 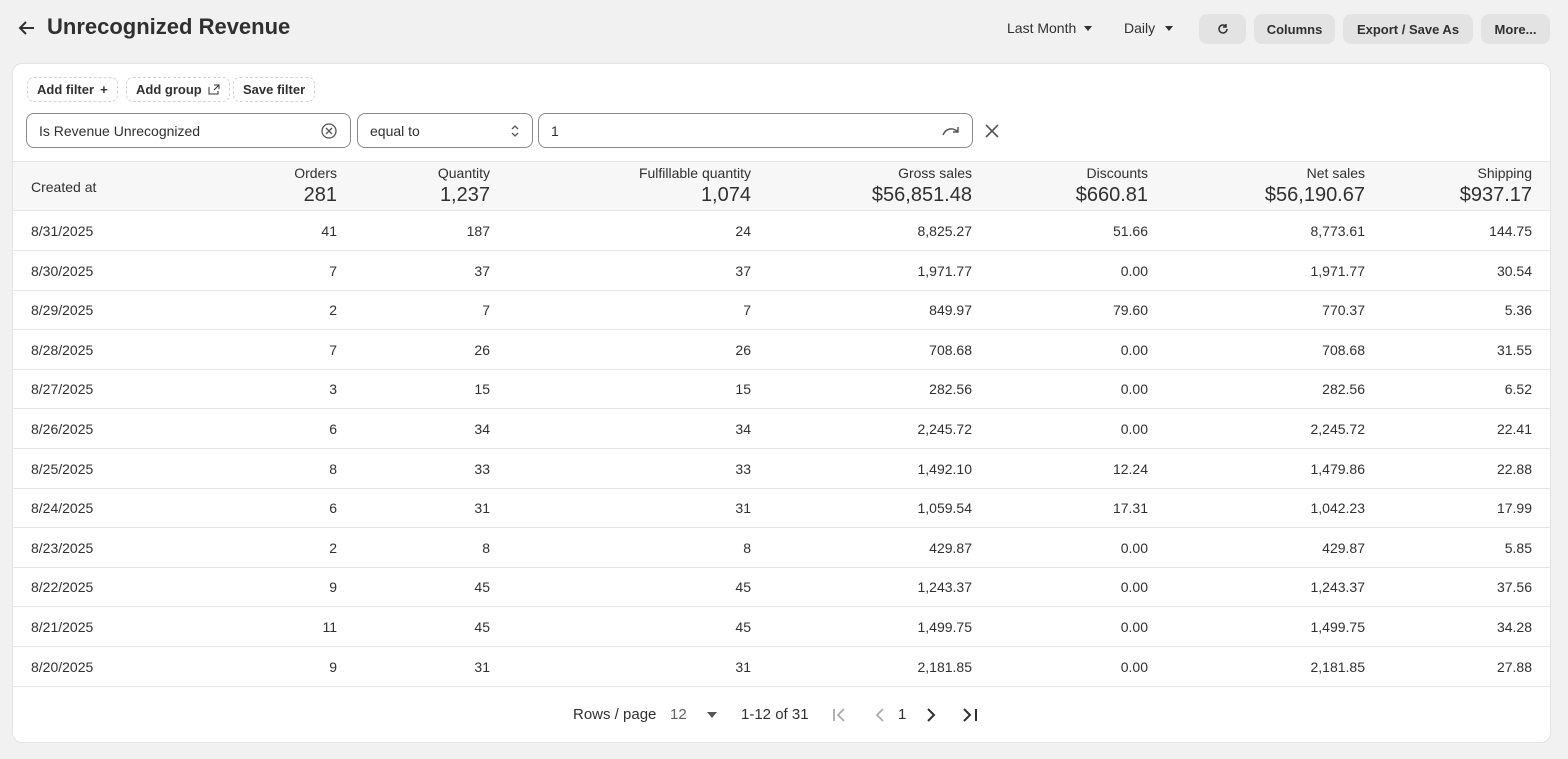 What do you see at coordinates (274, 89) in the screenshot?
I see `save-filter: Save filter` at bounding box center [274, 89].